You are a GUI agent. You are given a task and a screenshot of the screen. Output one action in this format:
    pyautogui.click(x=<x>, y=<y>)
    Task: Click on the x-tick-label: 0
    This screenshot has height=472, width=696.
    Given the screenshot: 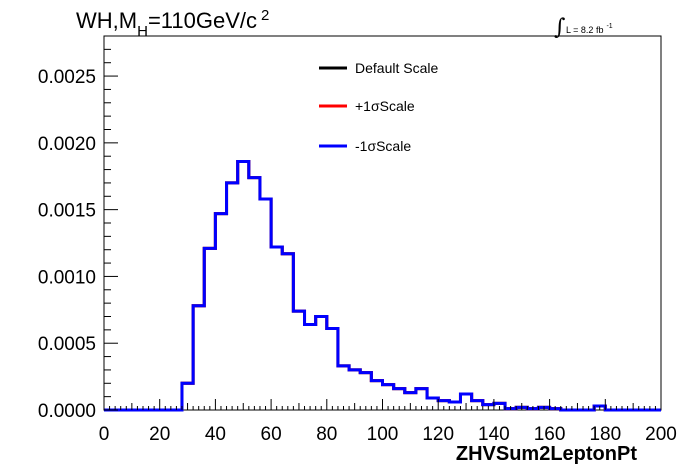 What is the action you would take?
    pyautogui.click(x=104, y=434)
    